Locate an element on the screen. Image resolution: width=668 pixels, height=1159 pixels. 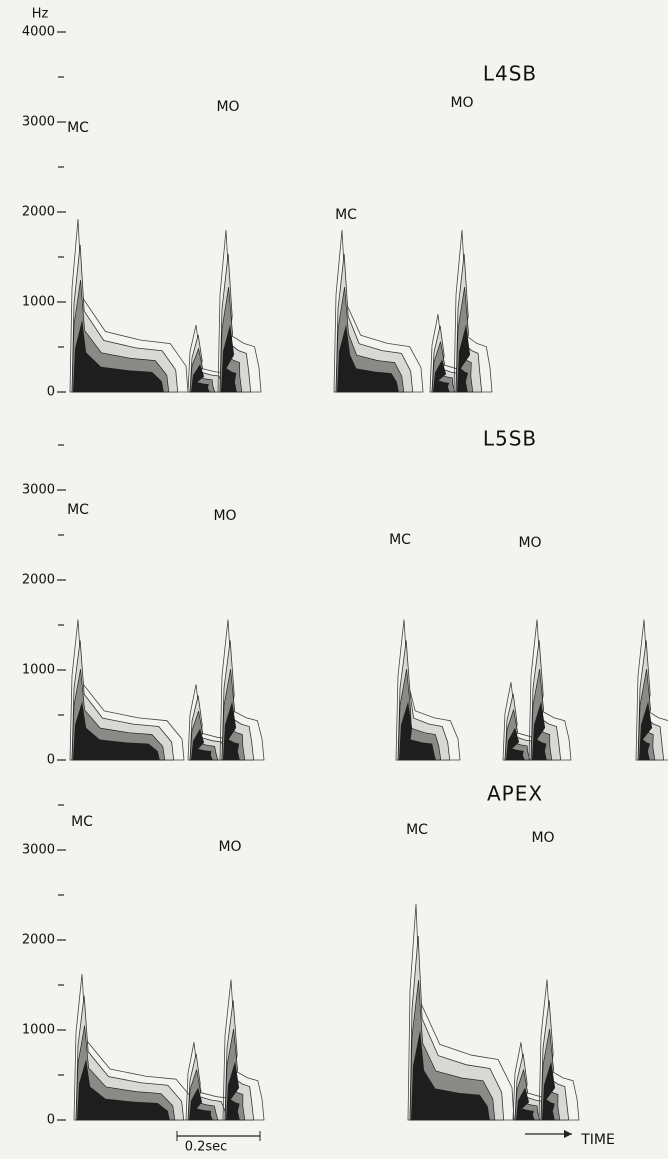
panel-title: L5SB is located at coordinates (510, 439).